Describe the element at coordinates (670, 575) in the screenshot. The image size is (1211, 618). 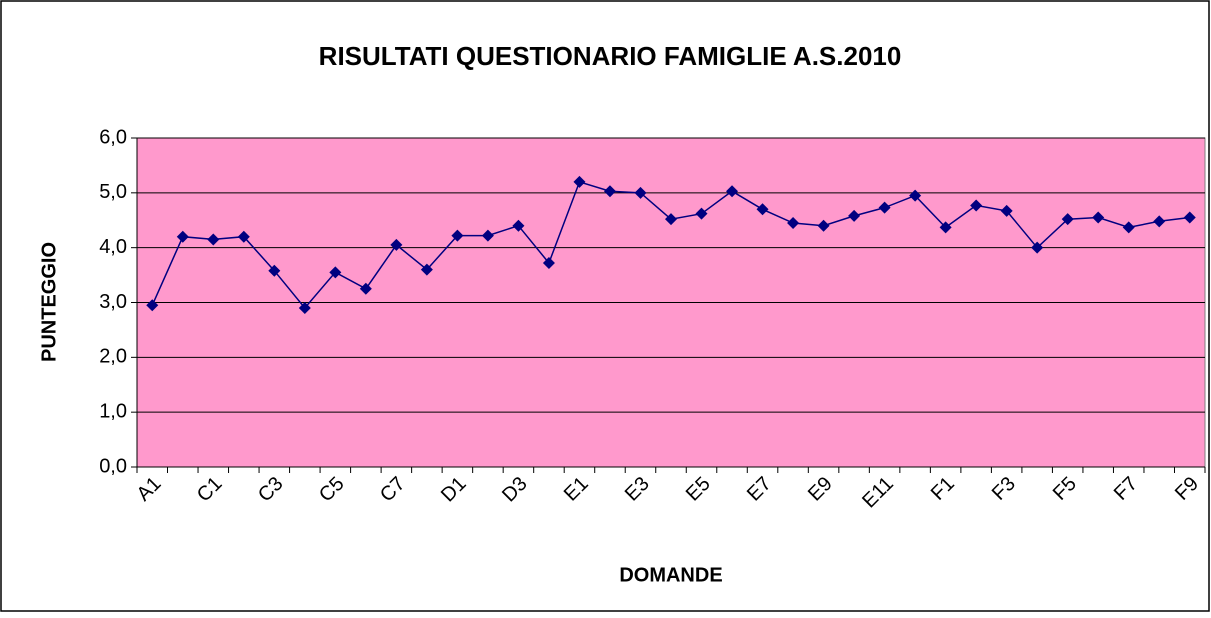
I see `x-axis-title: DOMANDE` at that location.